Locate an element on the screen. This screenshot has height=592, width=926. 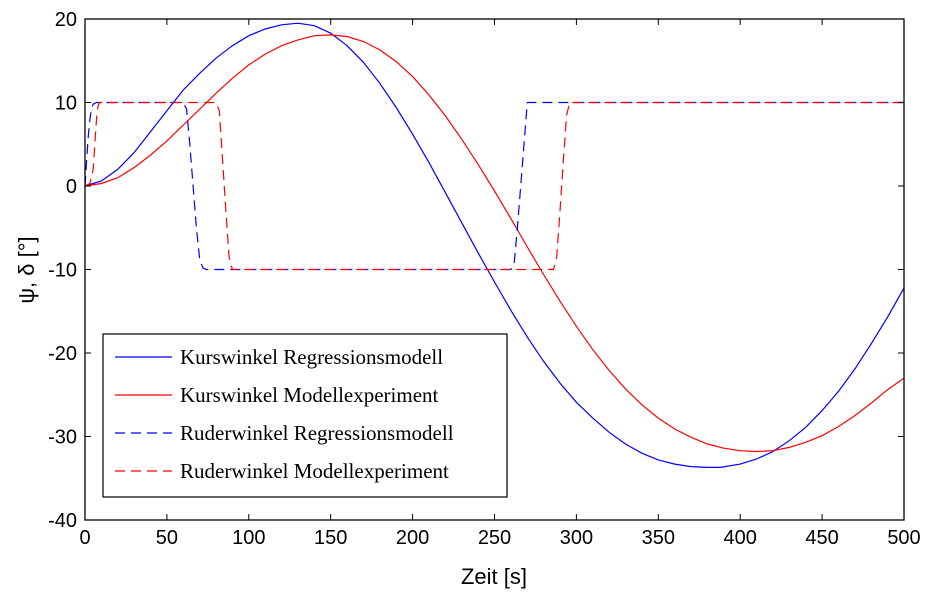
legend-label-1: Kurswinkel Regressionsmodell is located at coordinates (311, 357).